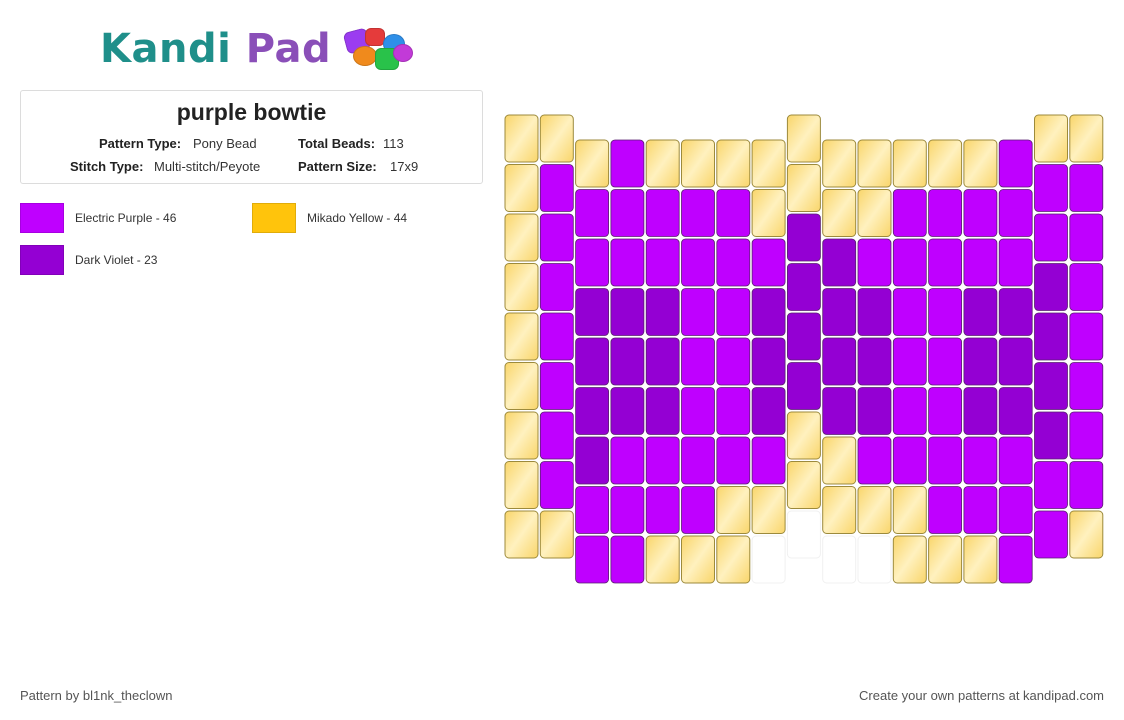 The width and height of the screenshot is (1124, 720). What do you see at coordinates (337, 143) in the screenshot?
I see `total-beads-label: Total Beads:` at bounding box center [337, 143].